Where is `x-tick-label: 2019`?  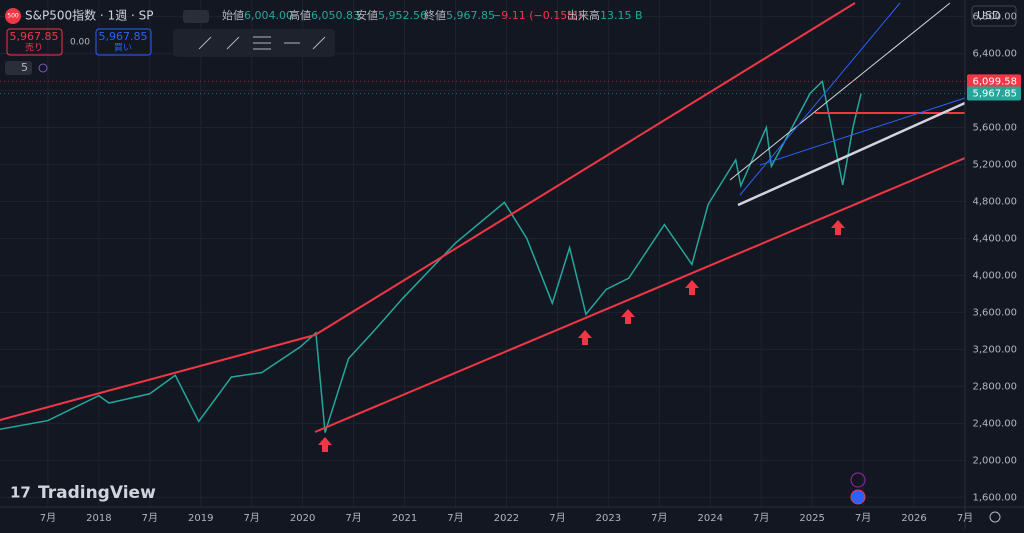 x-tick-label: 2019 is located at coordinates (200, 518).